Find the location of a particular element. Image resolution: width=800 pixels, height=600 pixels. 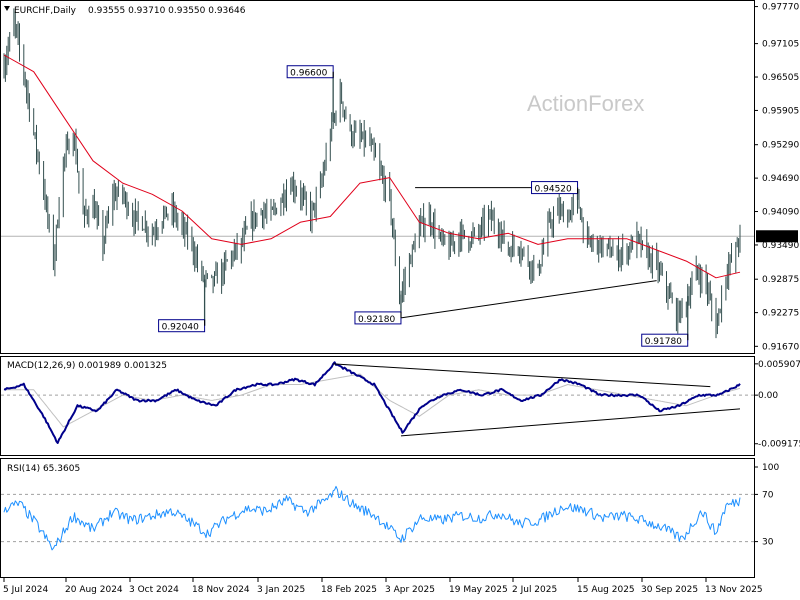

macd-tick-label: -0.009175 is located at coordinates (779, 445).